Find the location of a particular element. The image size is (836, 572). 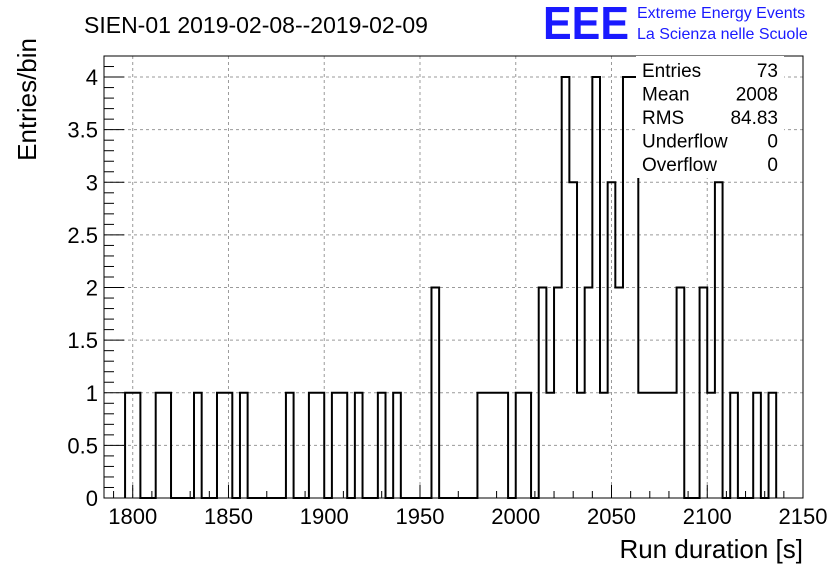

x-tick-label: 1900 is located at coordinates (324, 516).